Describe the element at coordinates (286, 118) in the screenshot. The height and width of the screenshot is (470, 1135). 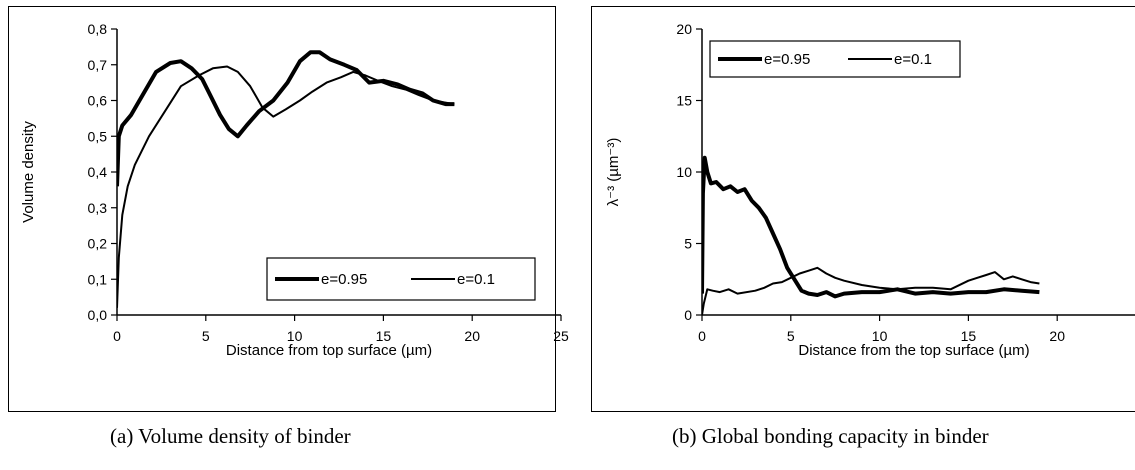
I see `chart-a-series-e095-line` at that location.